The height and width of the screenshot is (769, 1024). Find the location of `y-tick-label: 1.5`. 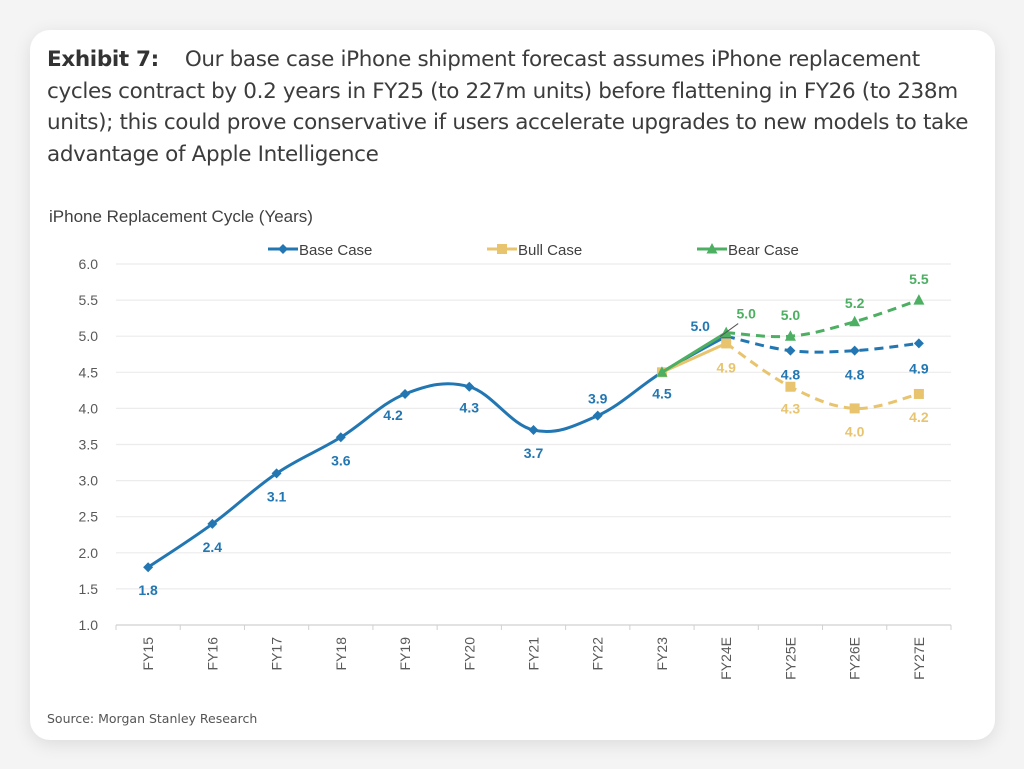

y-tick-label: 1.5 is located at coordinates (89, 589).